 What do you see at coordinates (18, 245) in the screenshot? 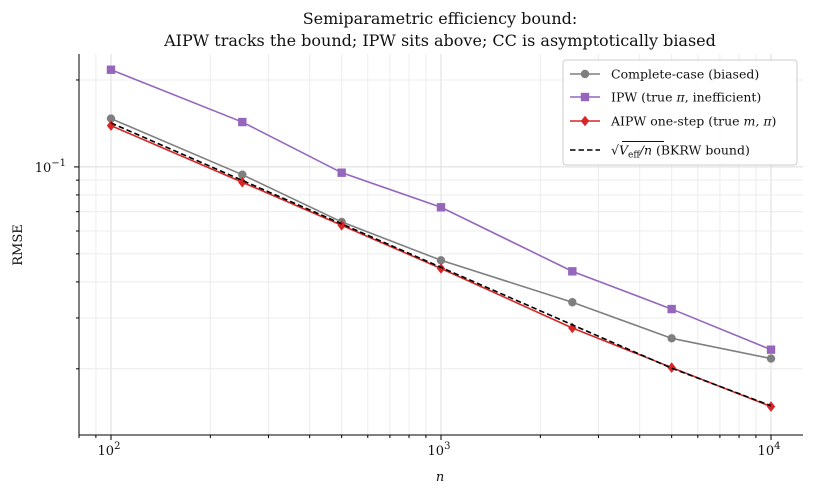
I see `y-axis-label: RMSE` at bounding box center [18, 245].